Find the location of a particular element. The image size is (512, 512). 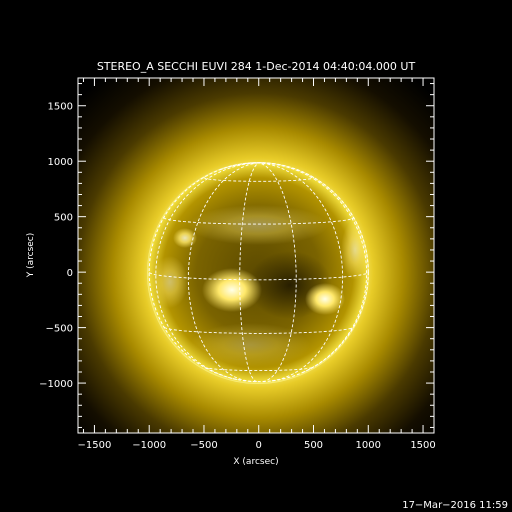

generation-timestamp: 17−Mar−2016 11:59 is located at coordinates (455, 505).